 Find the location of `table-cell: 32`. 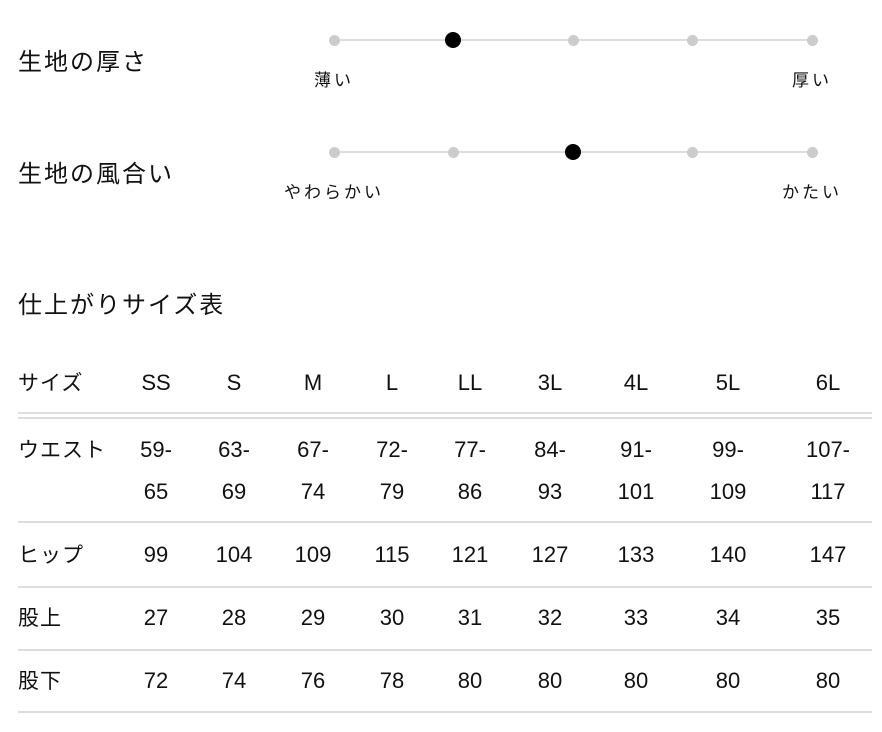

table-cell: 32 is located at coordinates (550, 617).